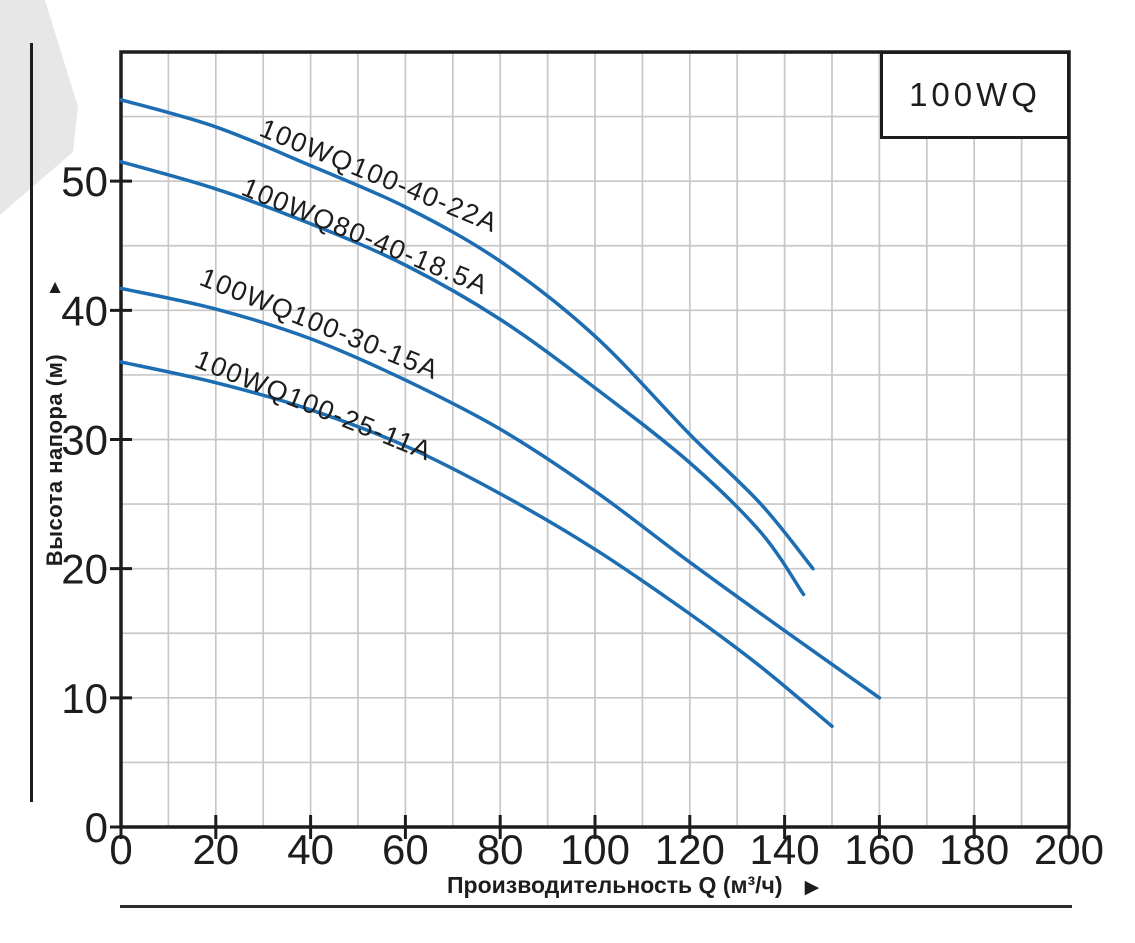 This screenshot has height=943, width=1135. Describe the element at coordinates (785, 849) in the screenshot. I see `x-tick-label: 140` at that location.